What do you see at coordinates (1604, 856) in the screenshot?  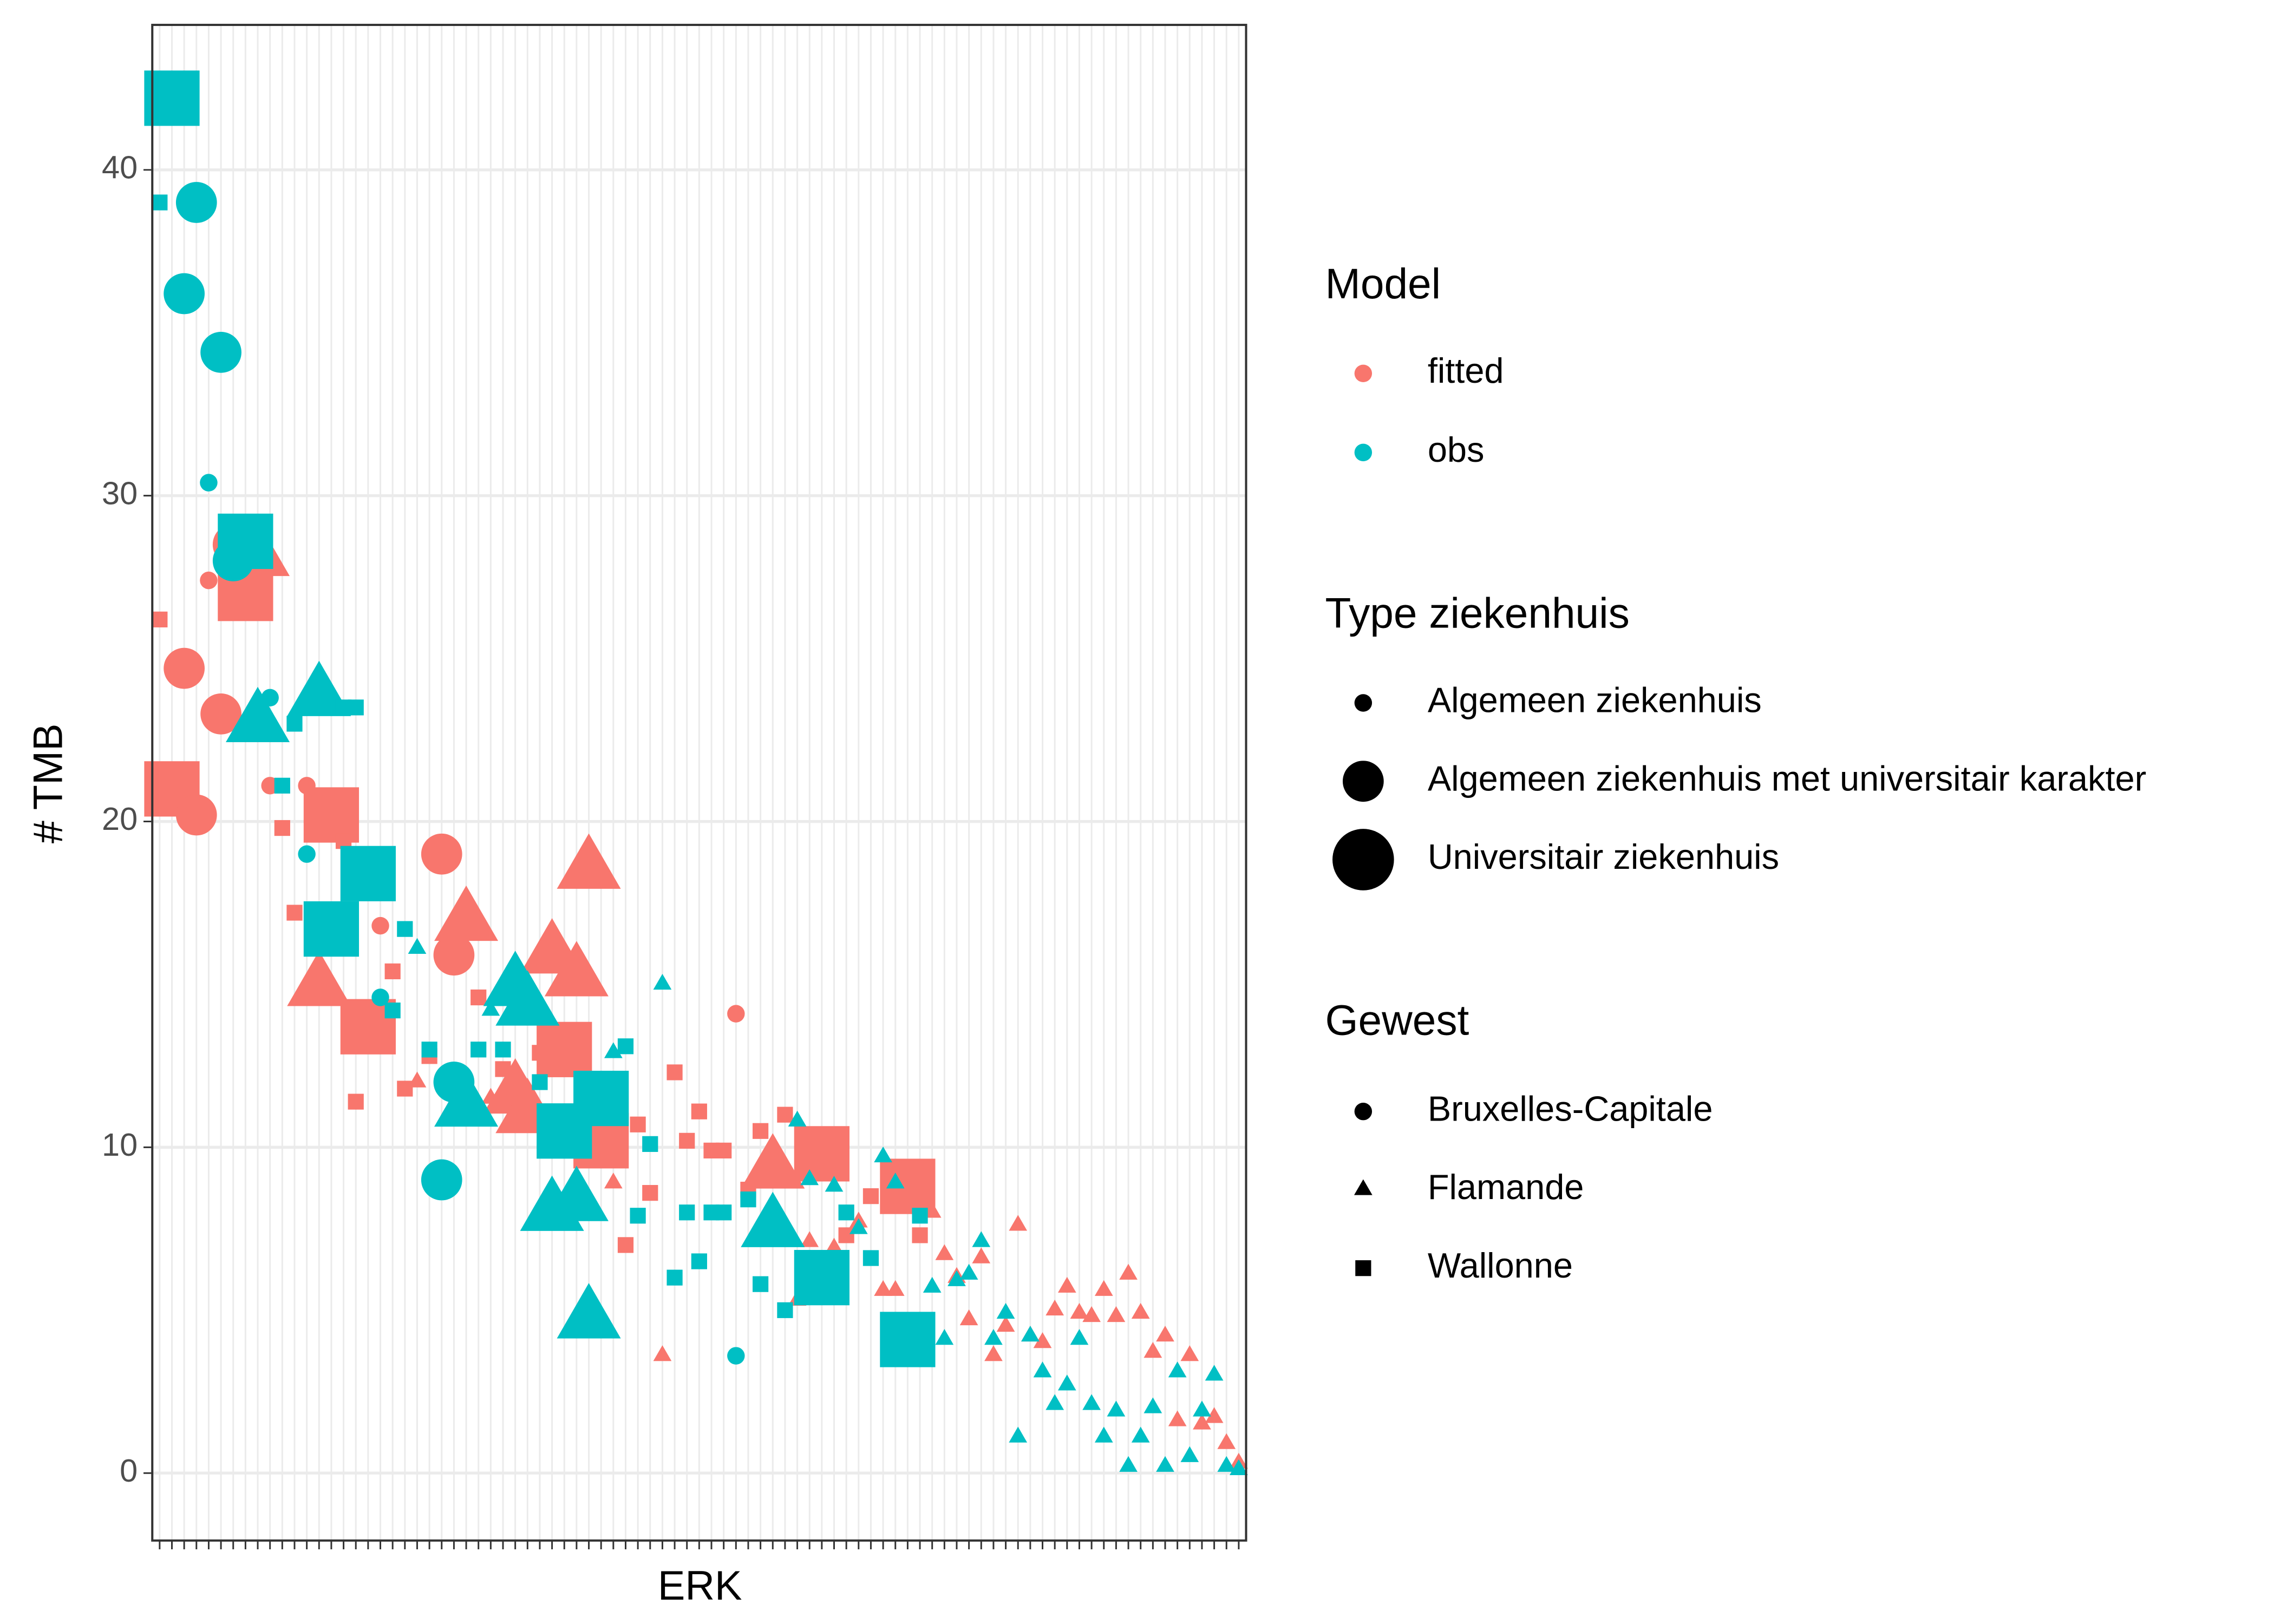 I see `legend-label: Universitair ziekenhuis` at bounding box center [1604, 856].